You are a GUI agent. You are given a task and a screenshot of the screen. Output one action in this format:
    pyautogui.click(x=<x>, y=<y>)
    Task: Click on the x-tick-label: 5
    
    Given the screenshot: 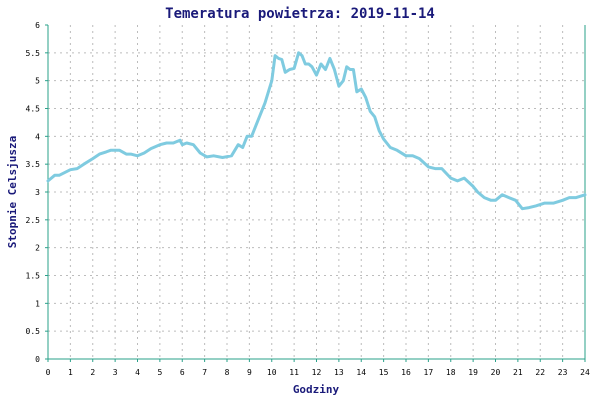 What is the action you would take?
    pyautogui.click(x=159, y=372)
    